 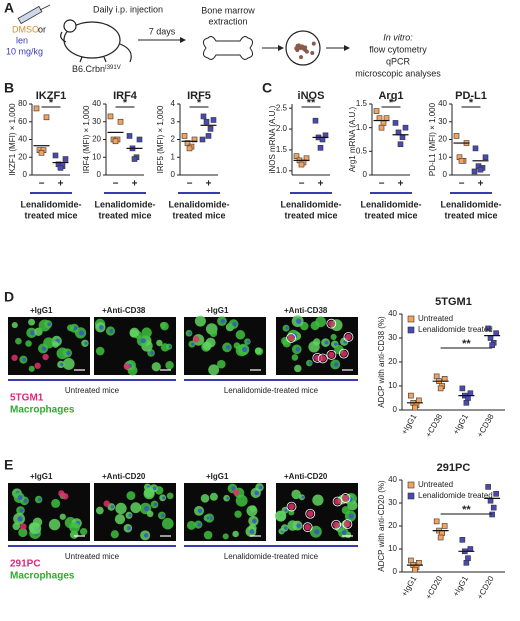 What do you see at coordinates (9, 8) in the screenshot?
I see `panel-letter: A` at bounding box center [9, 8].